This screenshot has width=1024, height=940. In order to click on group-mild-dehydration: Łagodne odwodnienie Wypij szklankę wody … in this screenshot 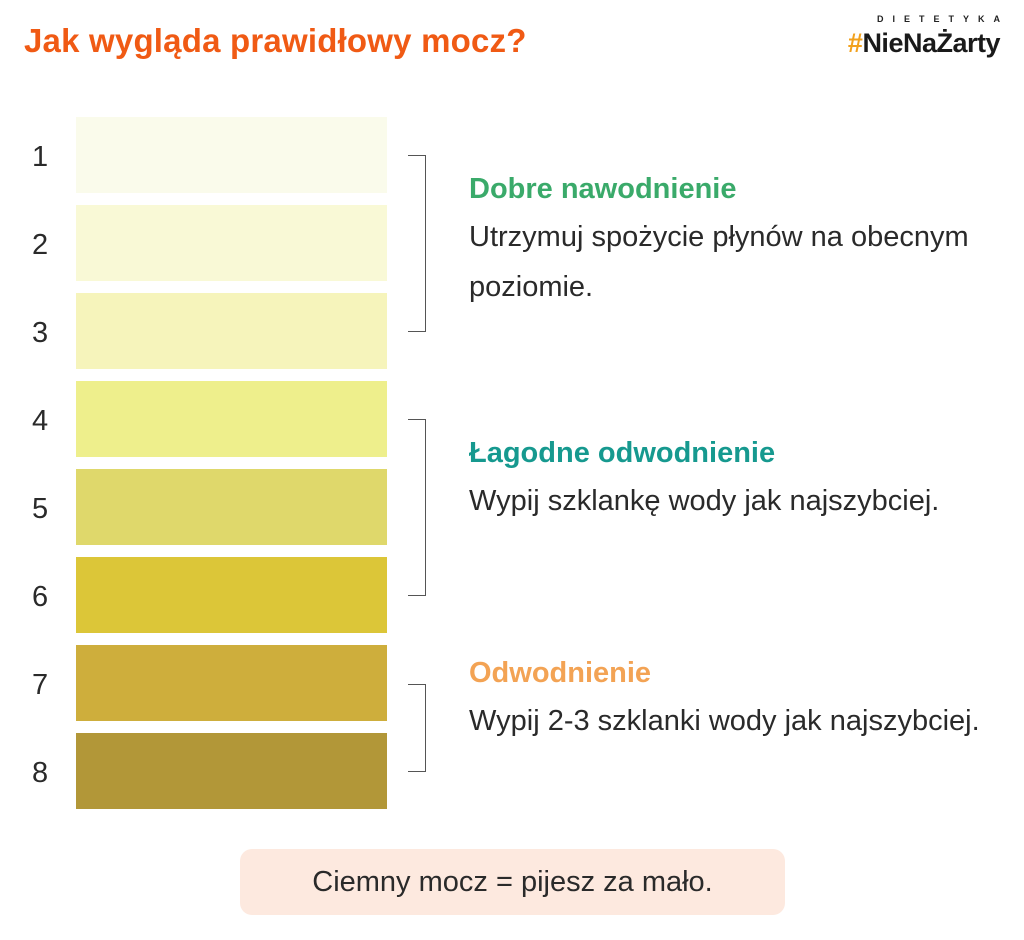, I will do `click(729, 481)`.